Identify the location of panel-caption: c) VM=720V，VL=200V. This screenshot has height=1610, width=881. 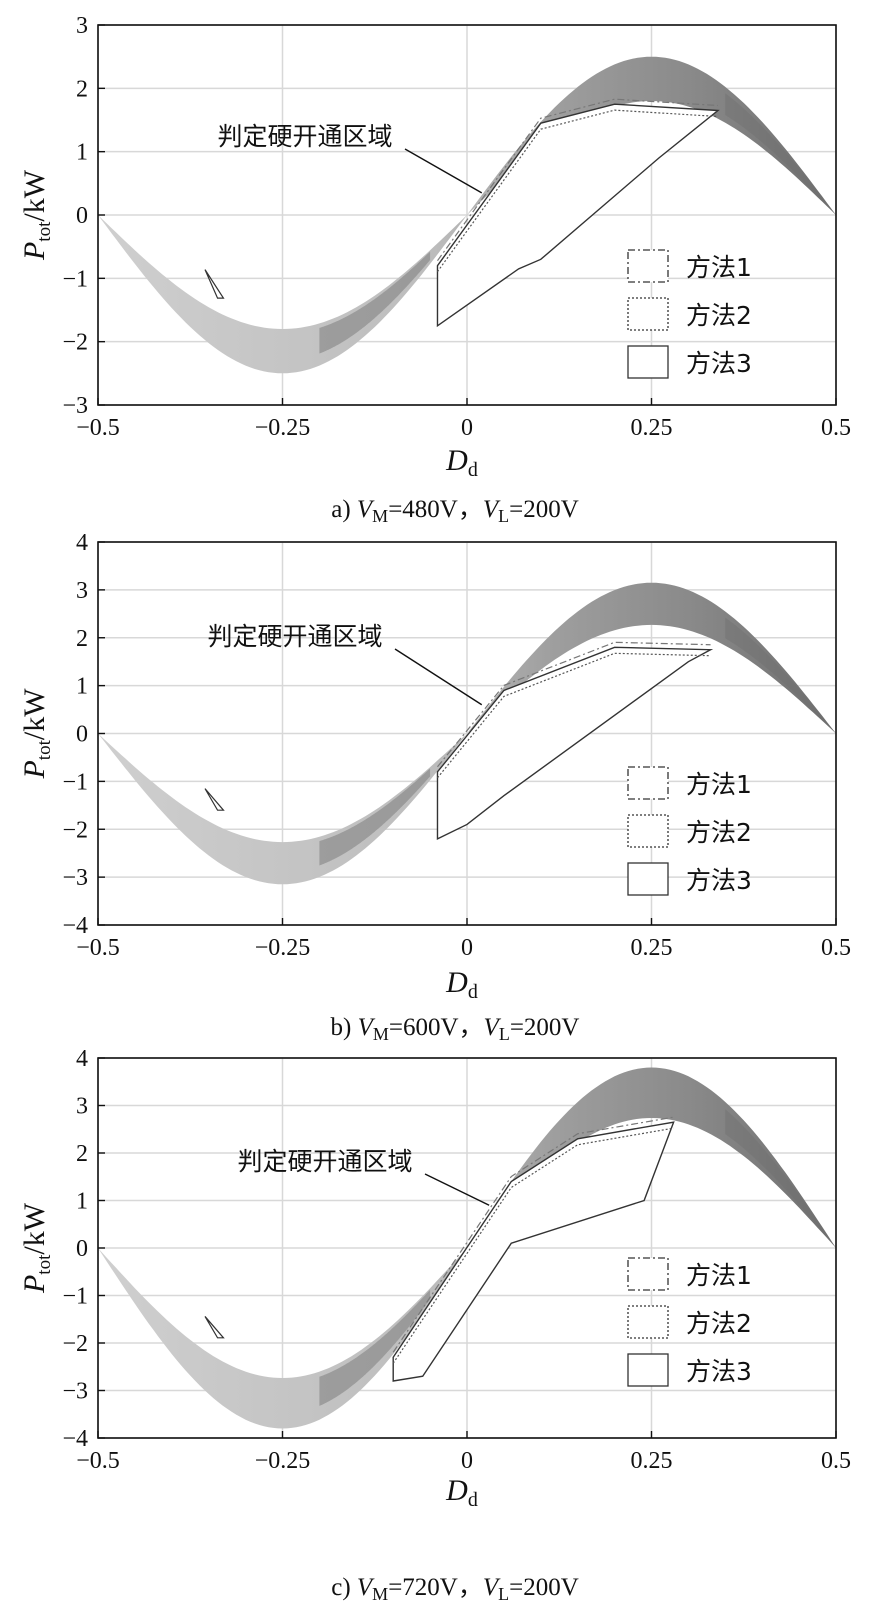
(455, 1589).